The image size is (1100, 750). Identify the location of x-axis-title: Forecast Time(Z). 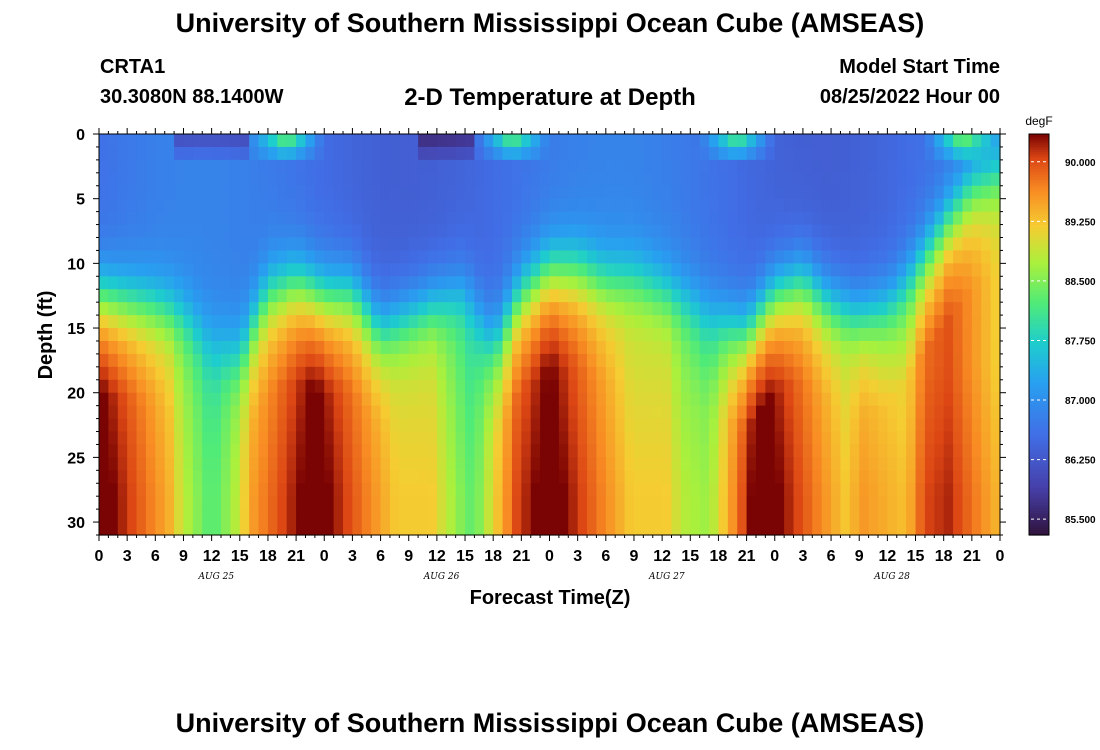
(550, 598).